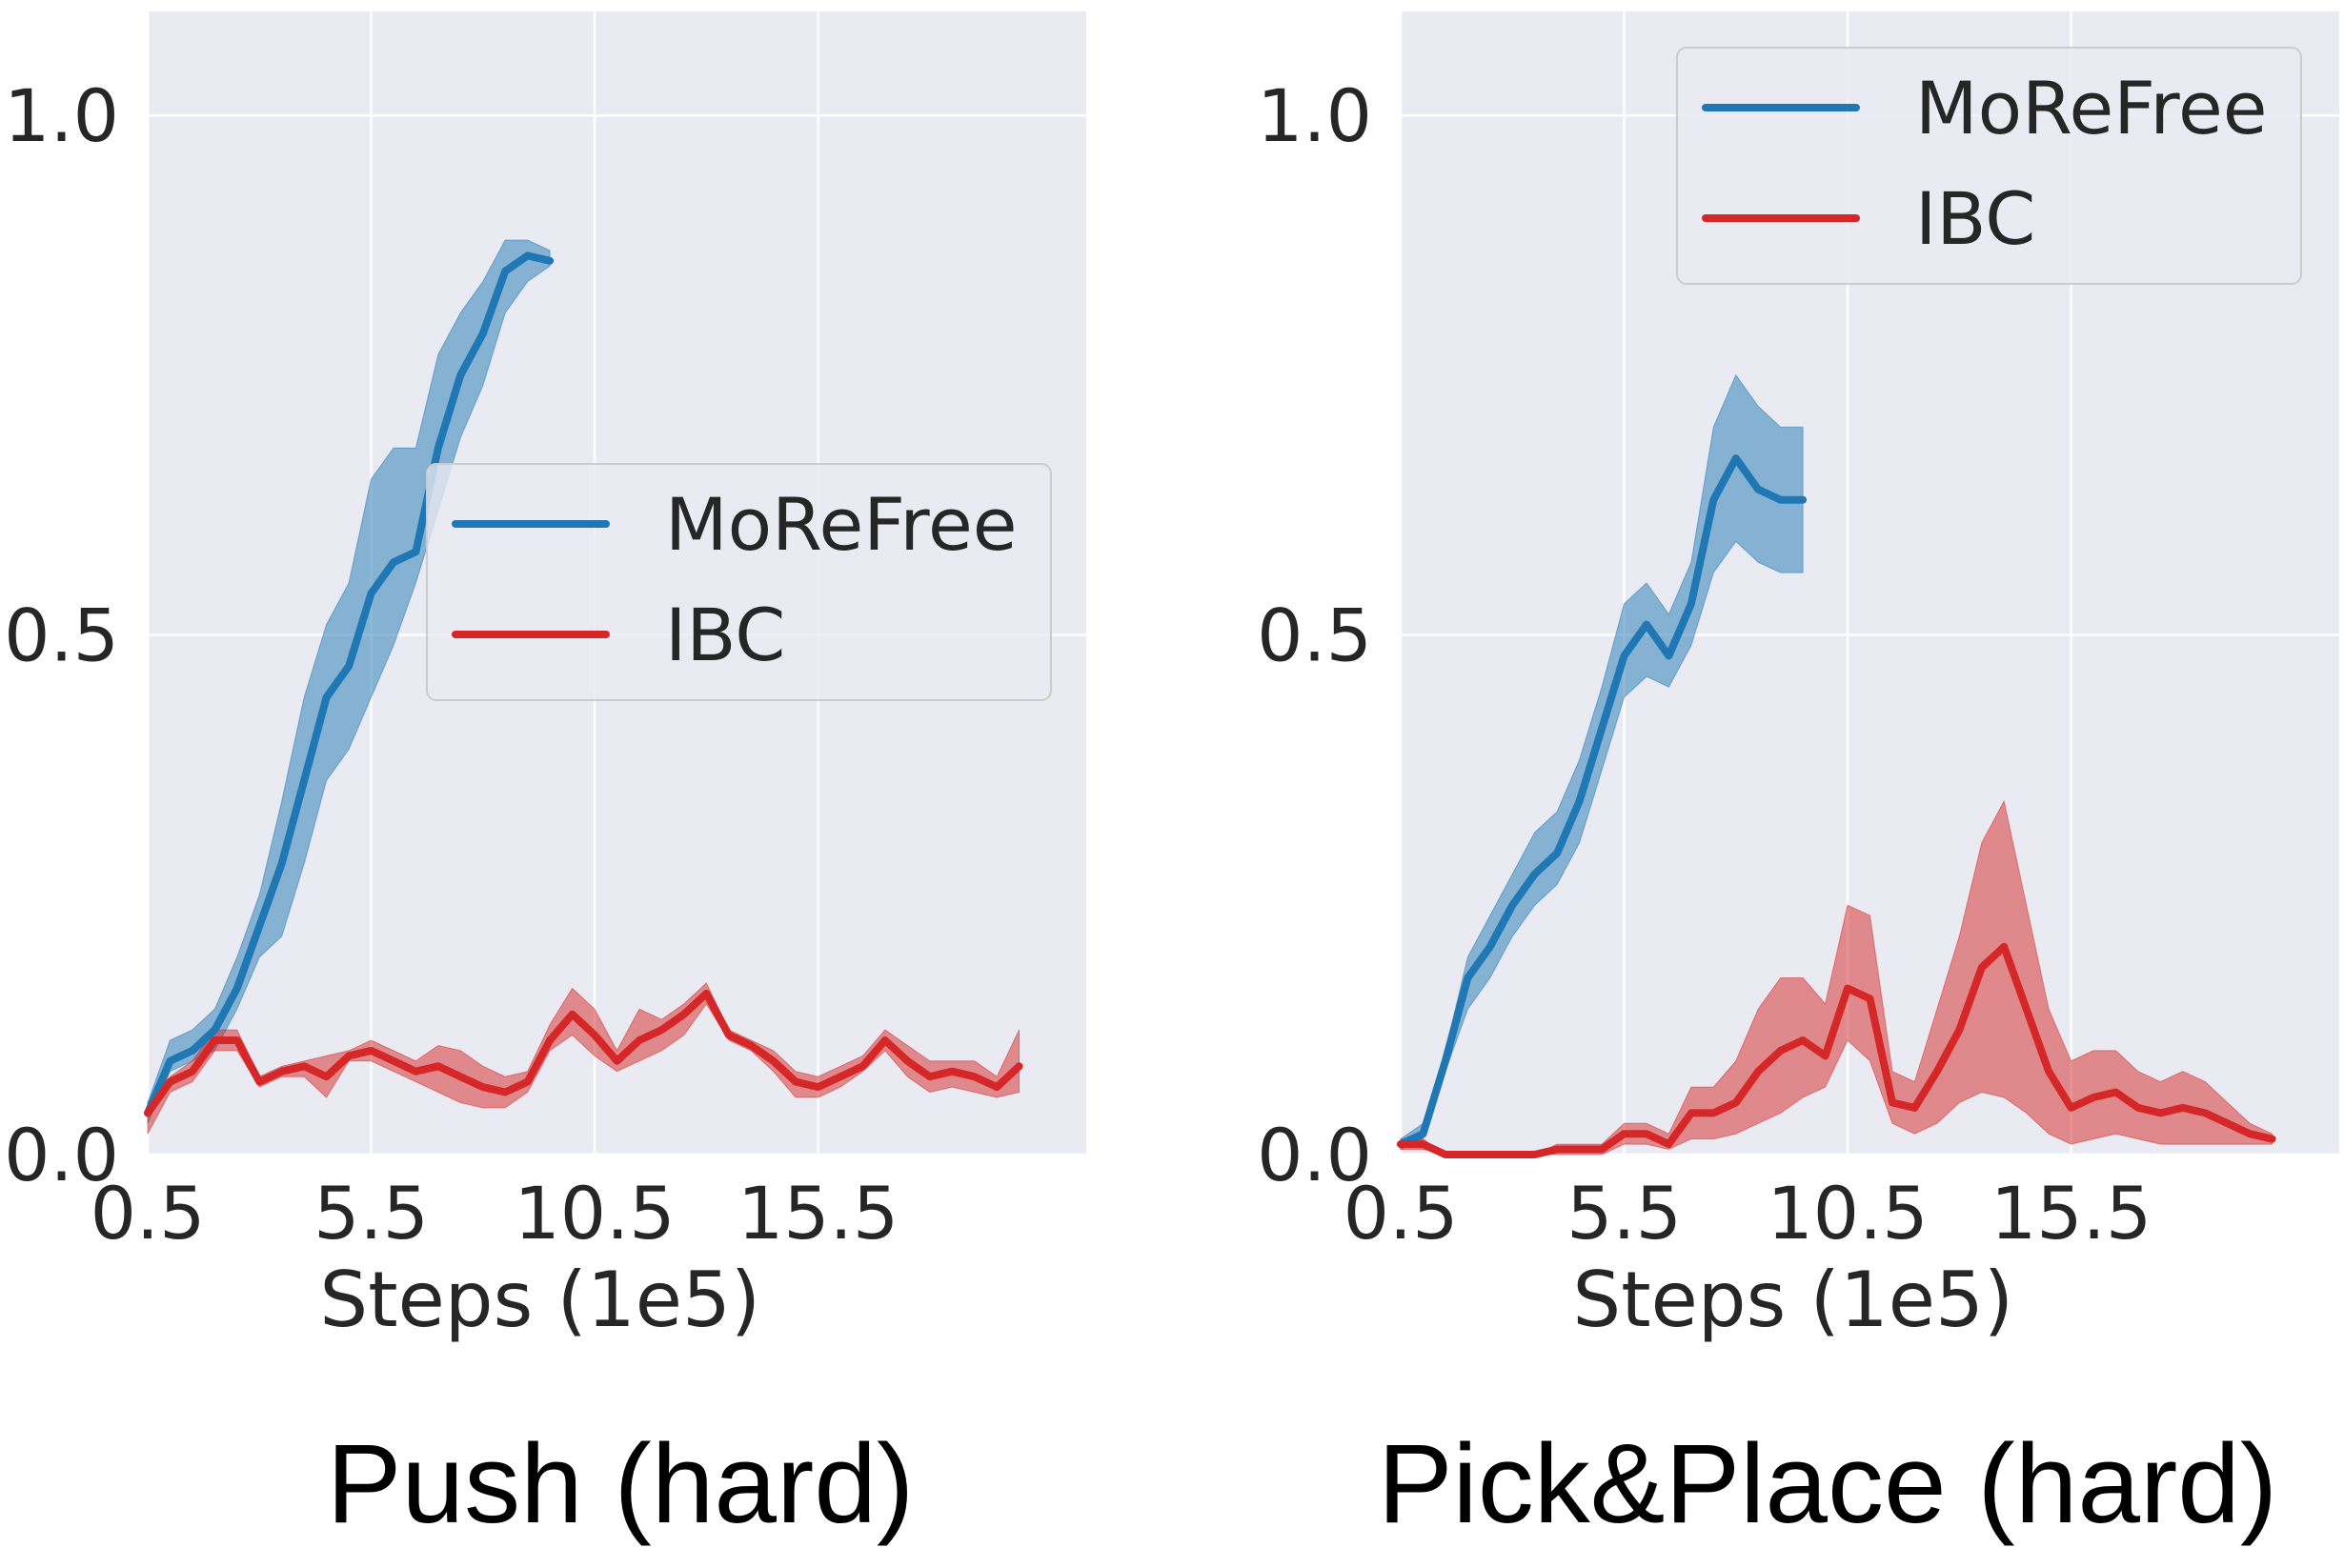 The image size is (2344, 1568). I want to click on confidence-band-morefree, so click(349, 682).